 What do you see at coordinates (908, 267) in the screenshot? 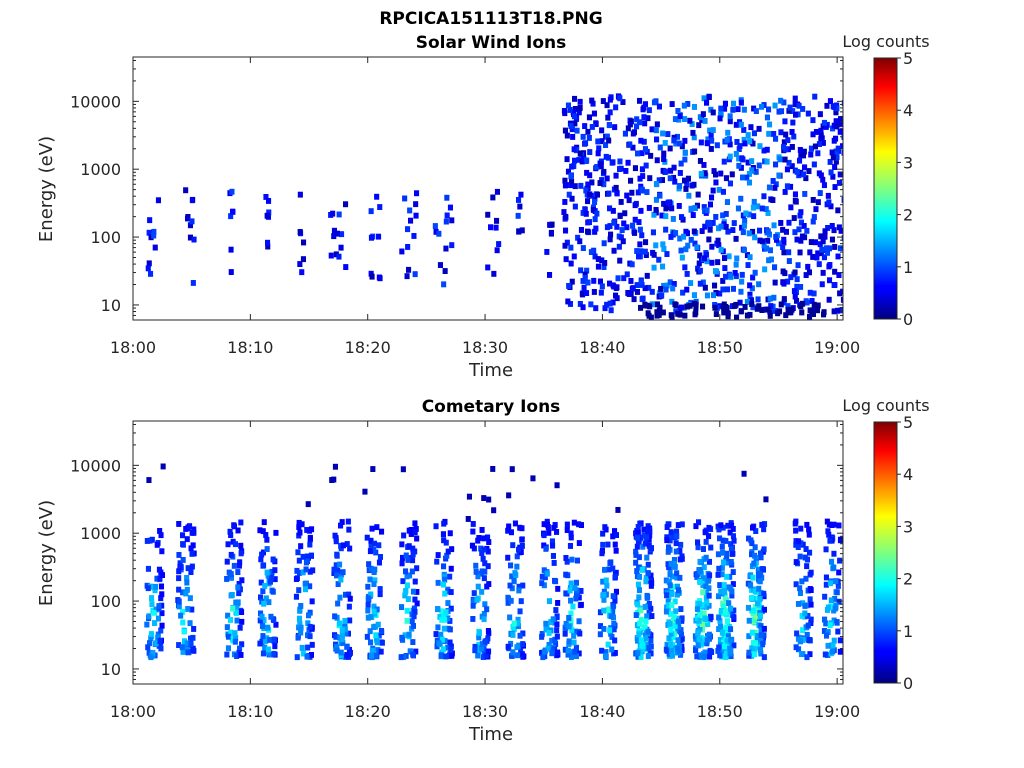
I see `colorbar-tick-label: 1` at bounding box center [908, 267].